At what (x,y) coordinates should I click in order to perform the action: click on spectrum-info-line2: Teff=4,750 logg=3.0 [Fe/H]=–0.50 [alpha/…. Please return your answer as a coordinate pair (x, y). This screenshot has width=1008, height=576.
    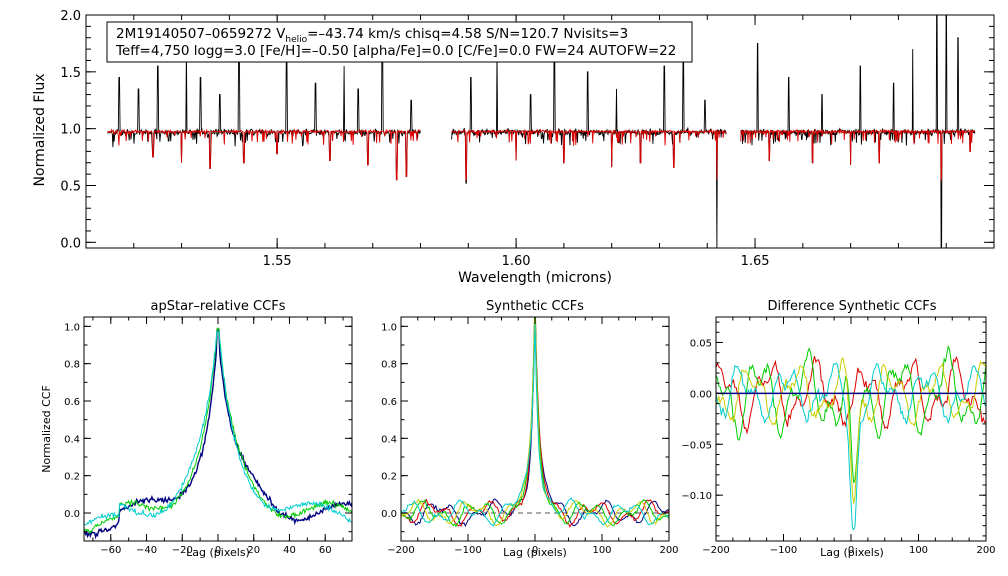
    Looking at the image, I should click on (395, 51).